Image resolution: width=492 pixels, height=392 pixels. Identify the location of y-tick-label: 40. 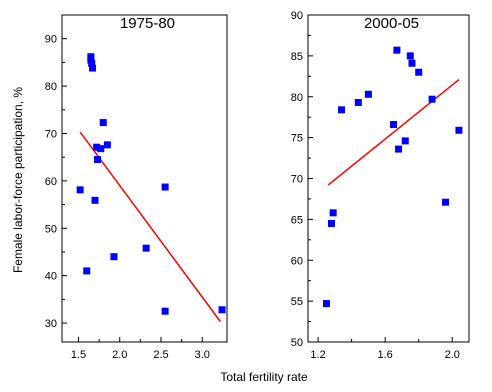
(51, 277).